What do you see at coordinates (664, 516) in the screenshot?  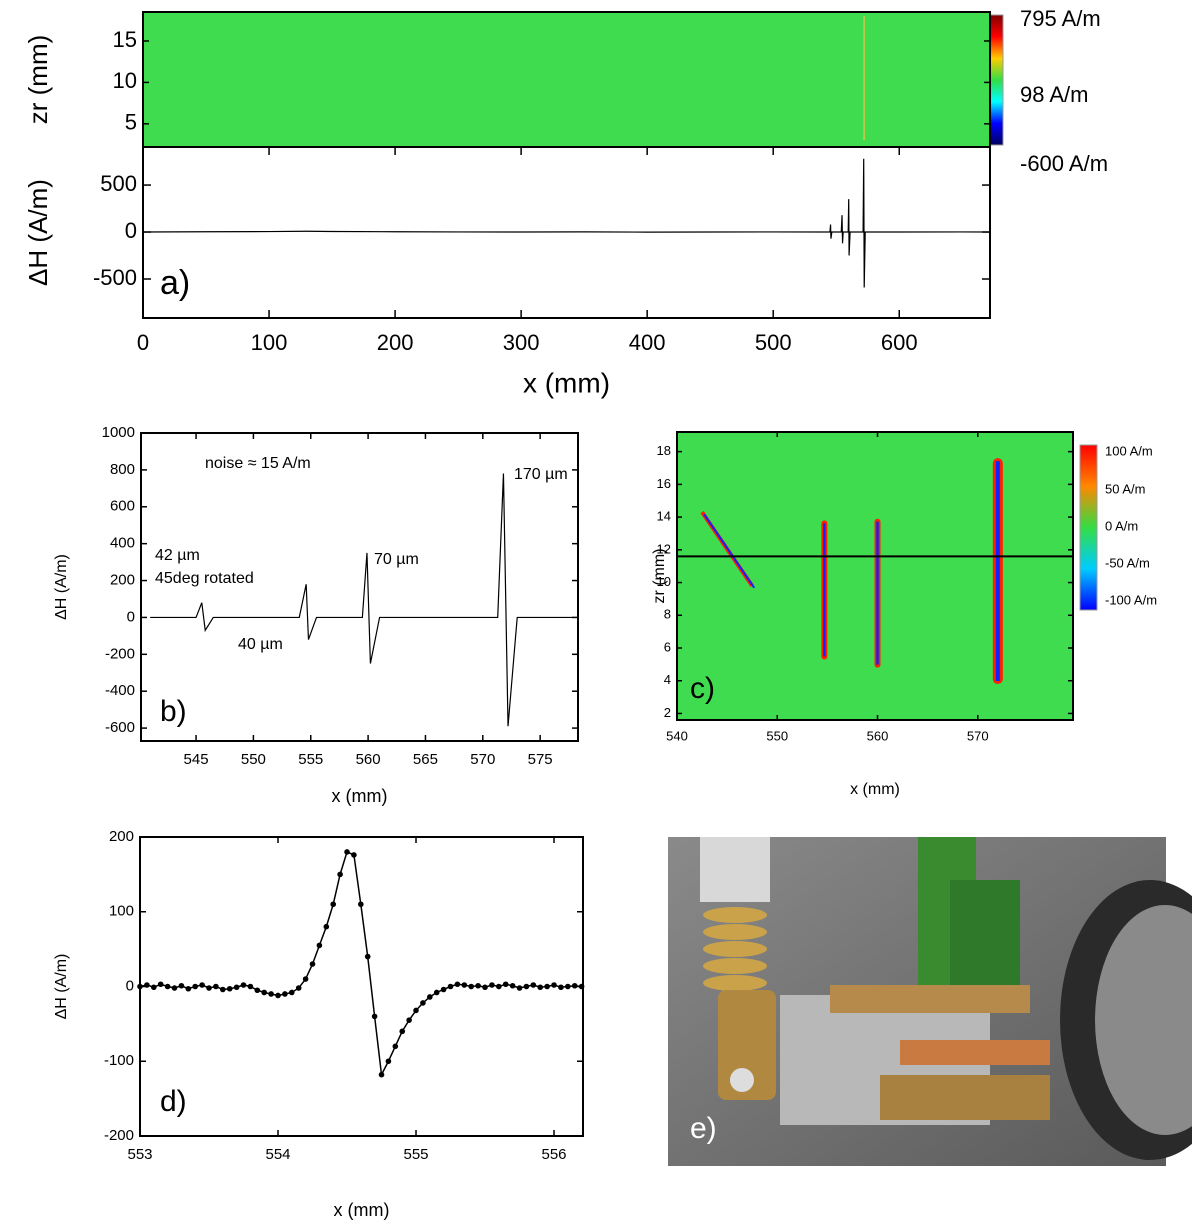 I see `y-tick-label: 14` at bounding box center [664, 516].